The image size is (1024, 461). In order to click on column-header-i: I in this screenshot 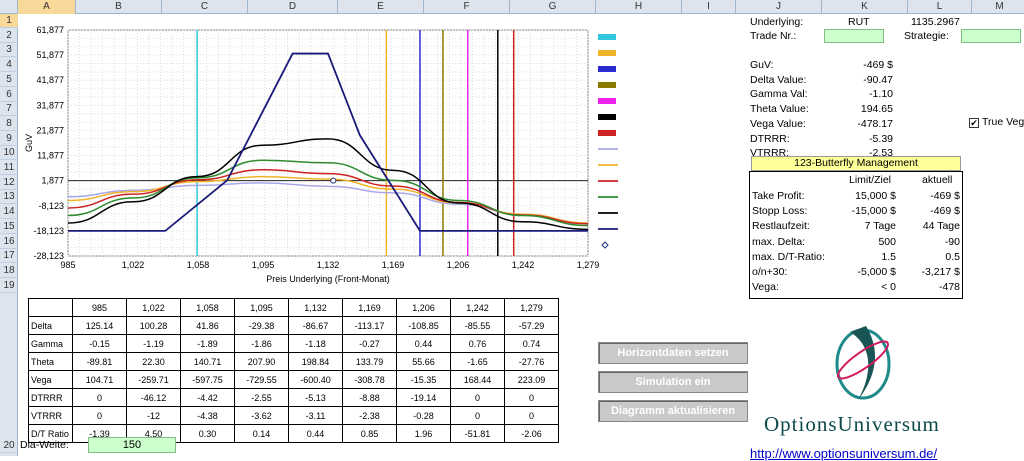, I will do `click(709, 7)`.